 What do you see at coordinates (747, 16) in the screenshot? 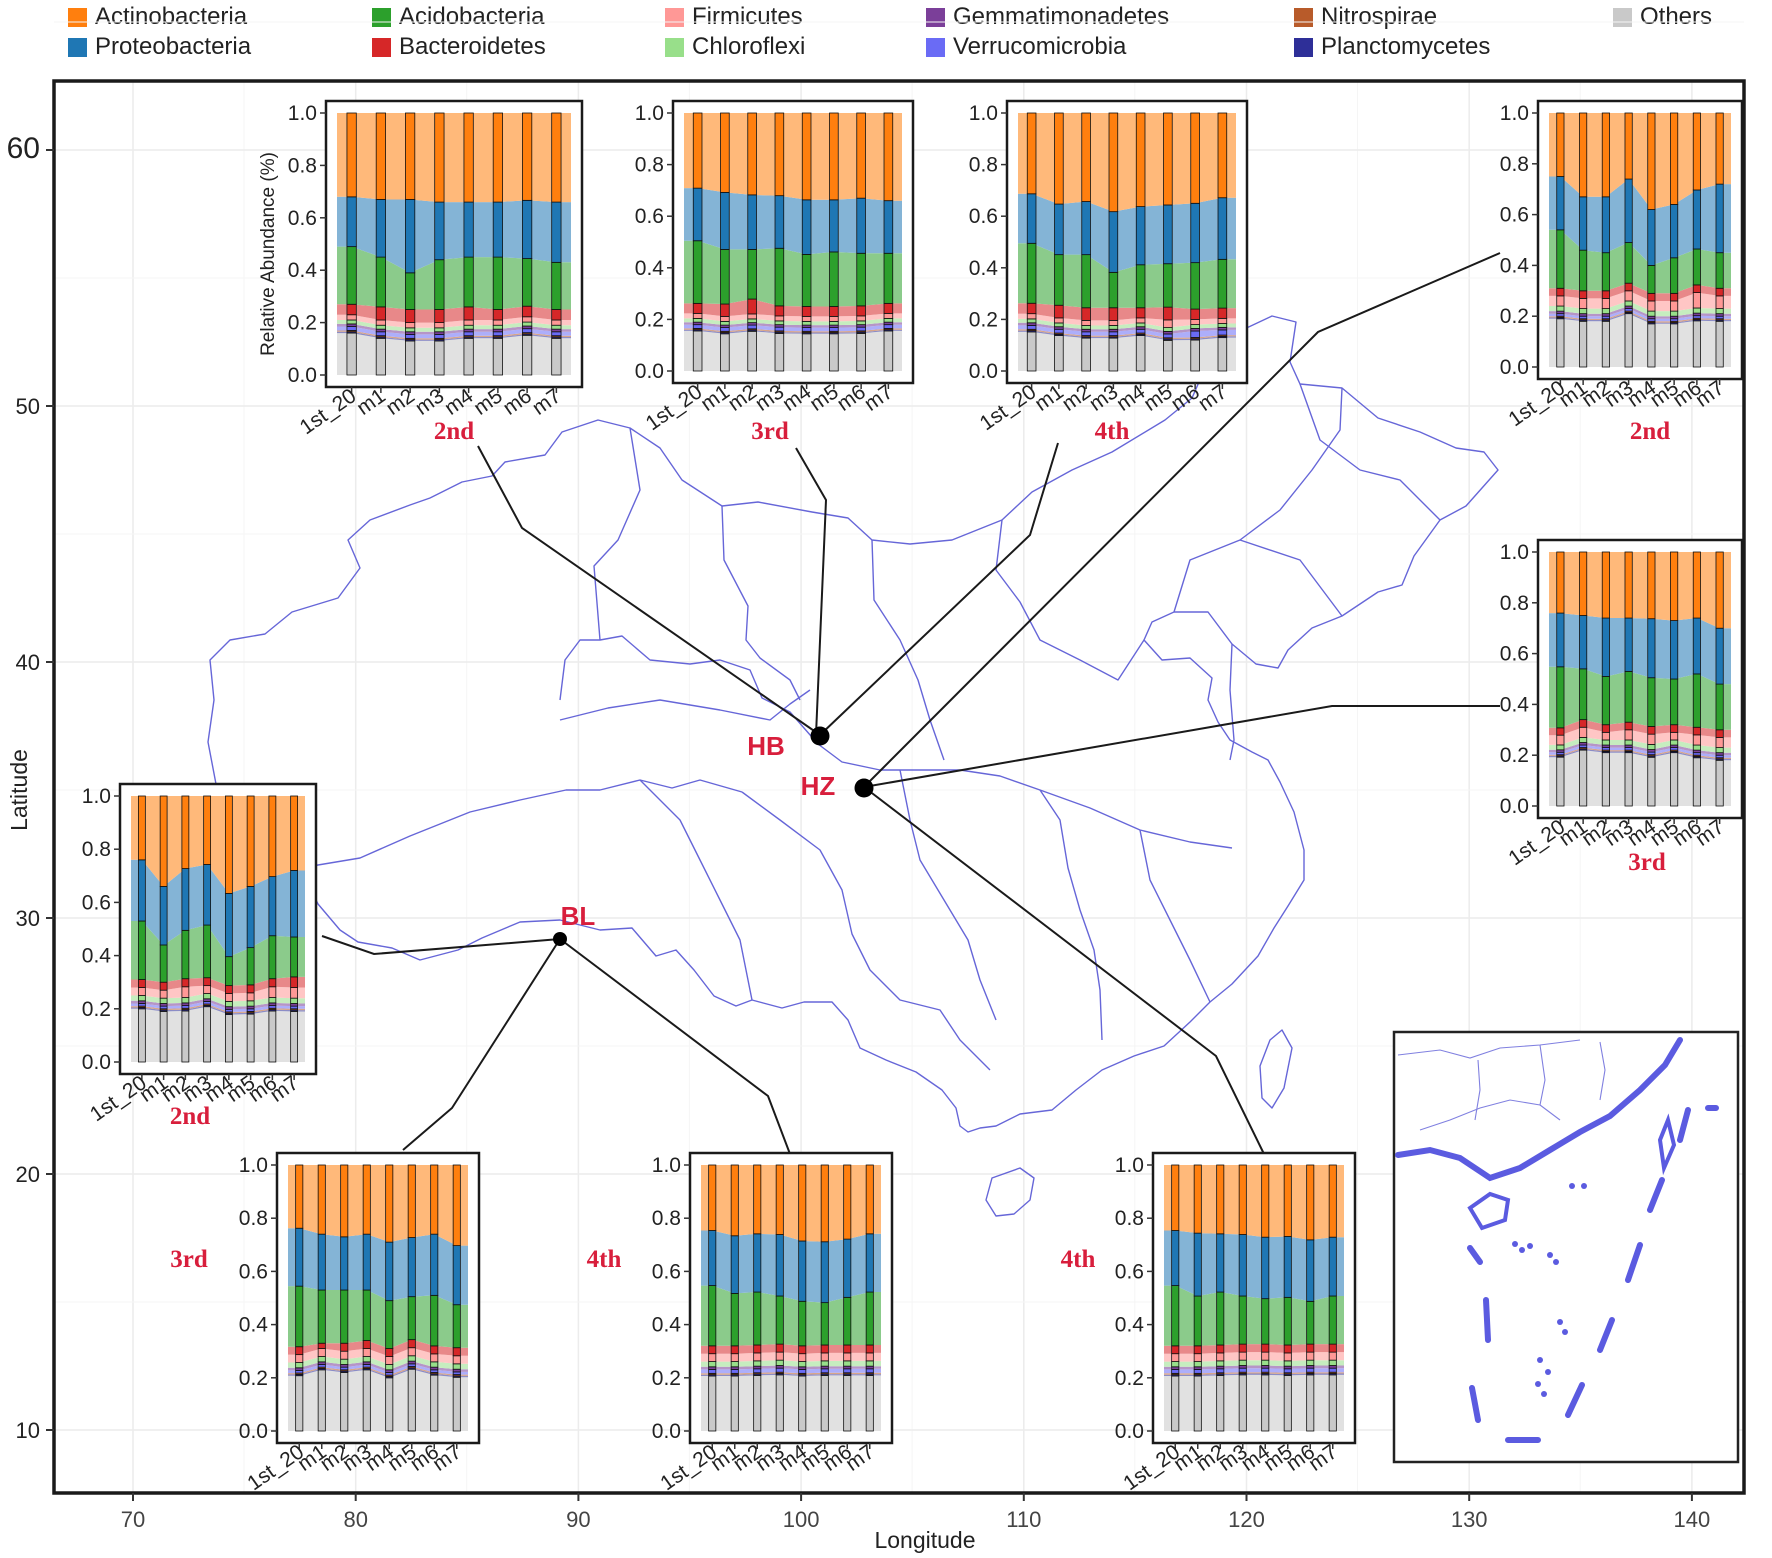
I see `legend-label: Firmicutes` at bounding box center [747, 16].